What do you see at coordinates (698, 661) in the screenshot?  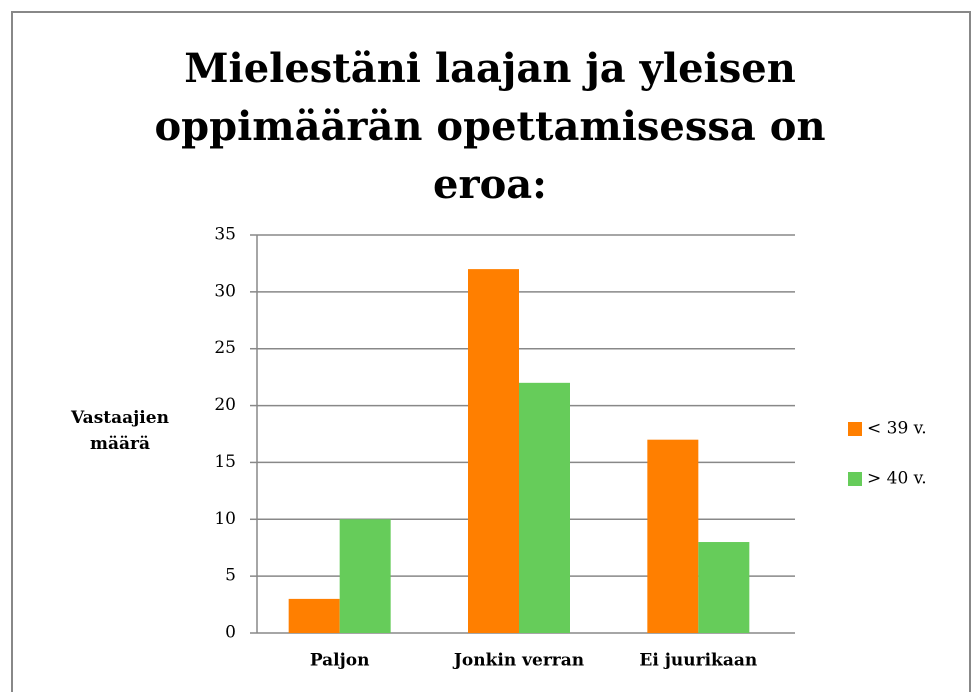 I see `x-tick-label: Ei juurikaan` at bounding box center [698, 661].